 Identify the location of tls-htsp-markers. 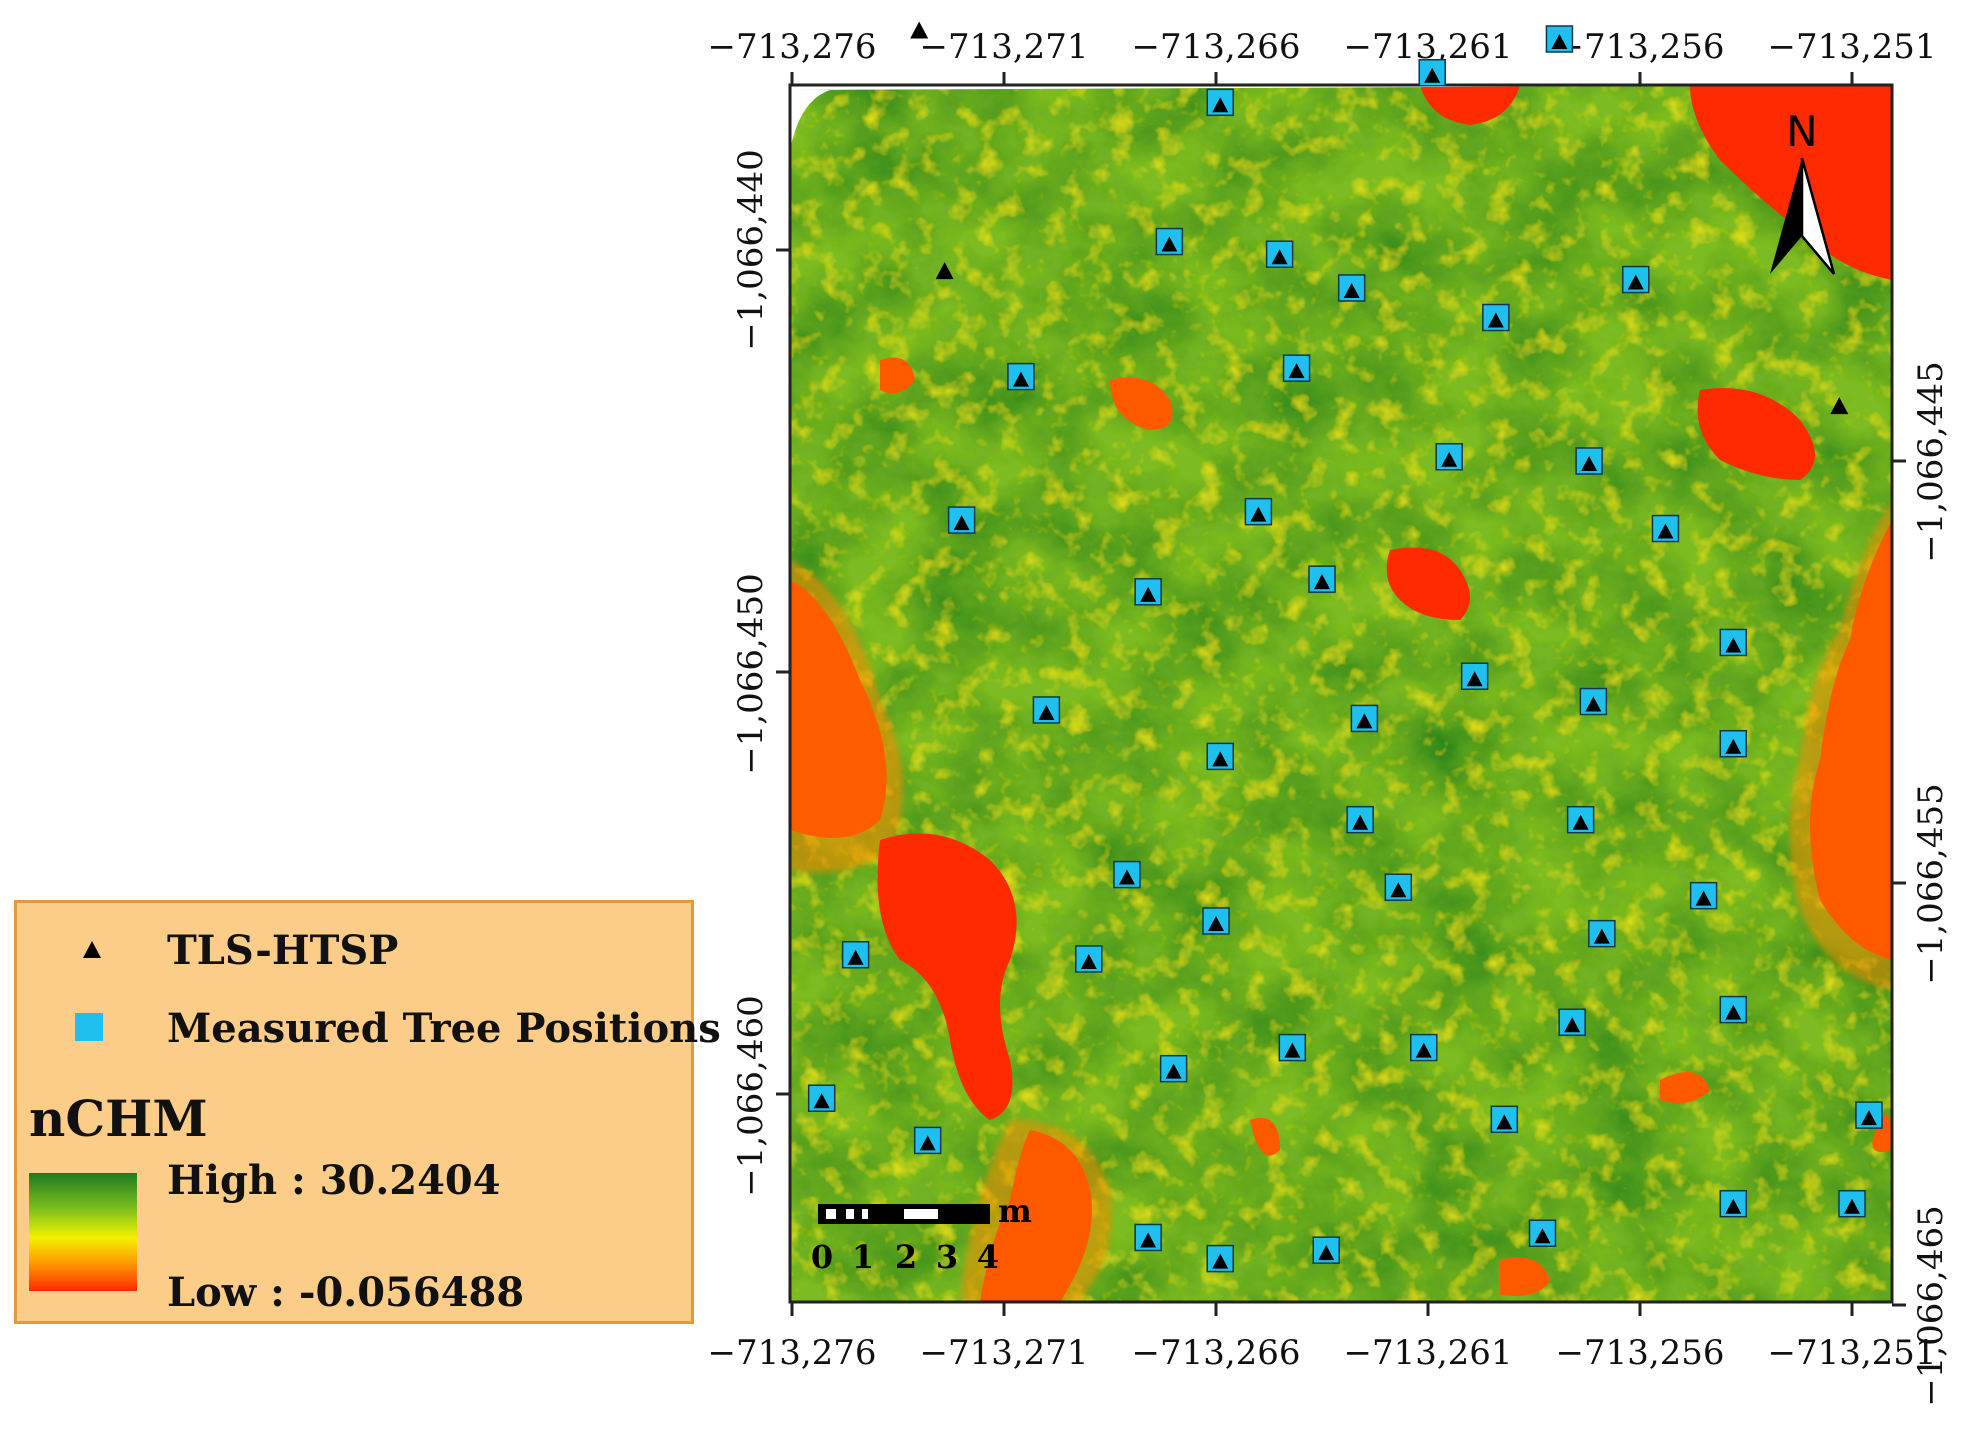
(1379, 218).